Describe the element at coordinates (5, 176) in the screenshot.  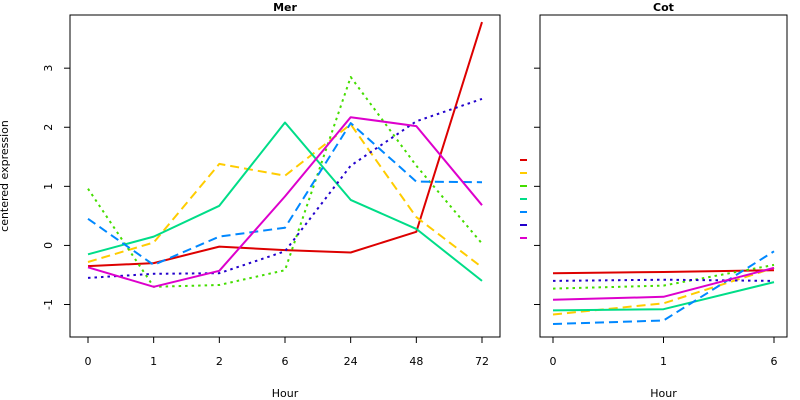
I see `y-axis-title: centered expression` at that location.